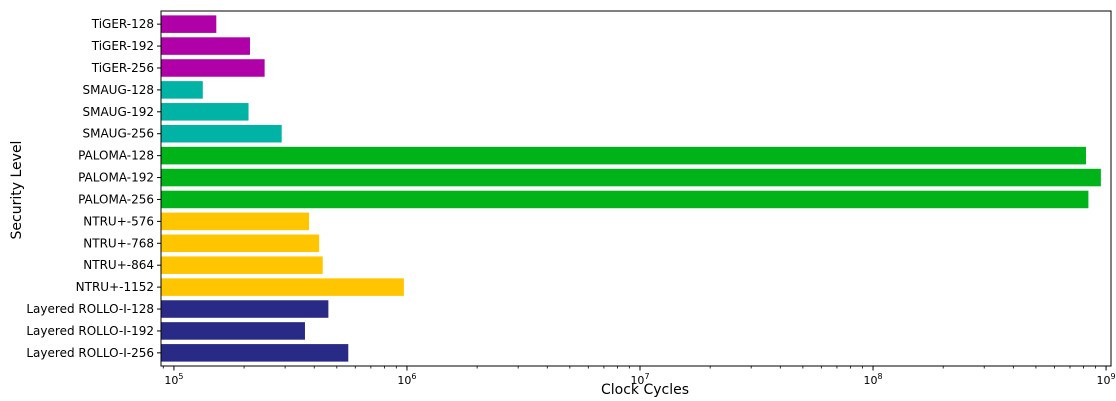 This screenshot has height=401, width=1116. Describe the element at coordinates (118, 221) in the screenshot. I see `y-tick-label: NTRU+-576` at that location.